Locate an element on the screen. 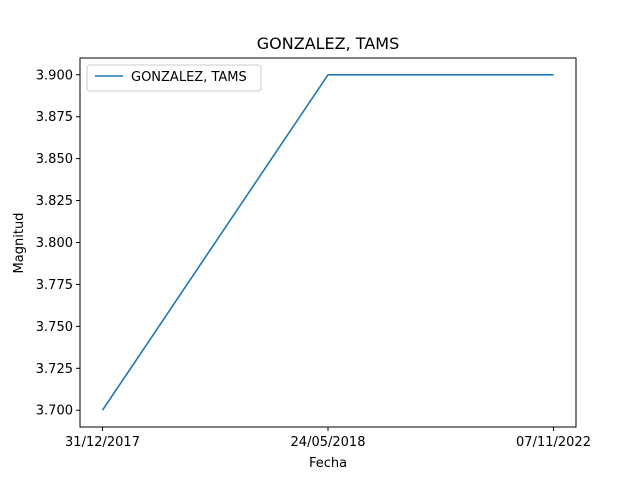 This screenshot has width=640, height=480. legend: GONZALEZ, TAMS is located at coordinates (174, 78).